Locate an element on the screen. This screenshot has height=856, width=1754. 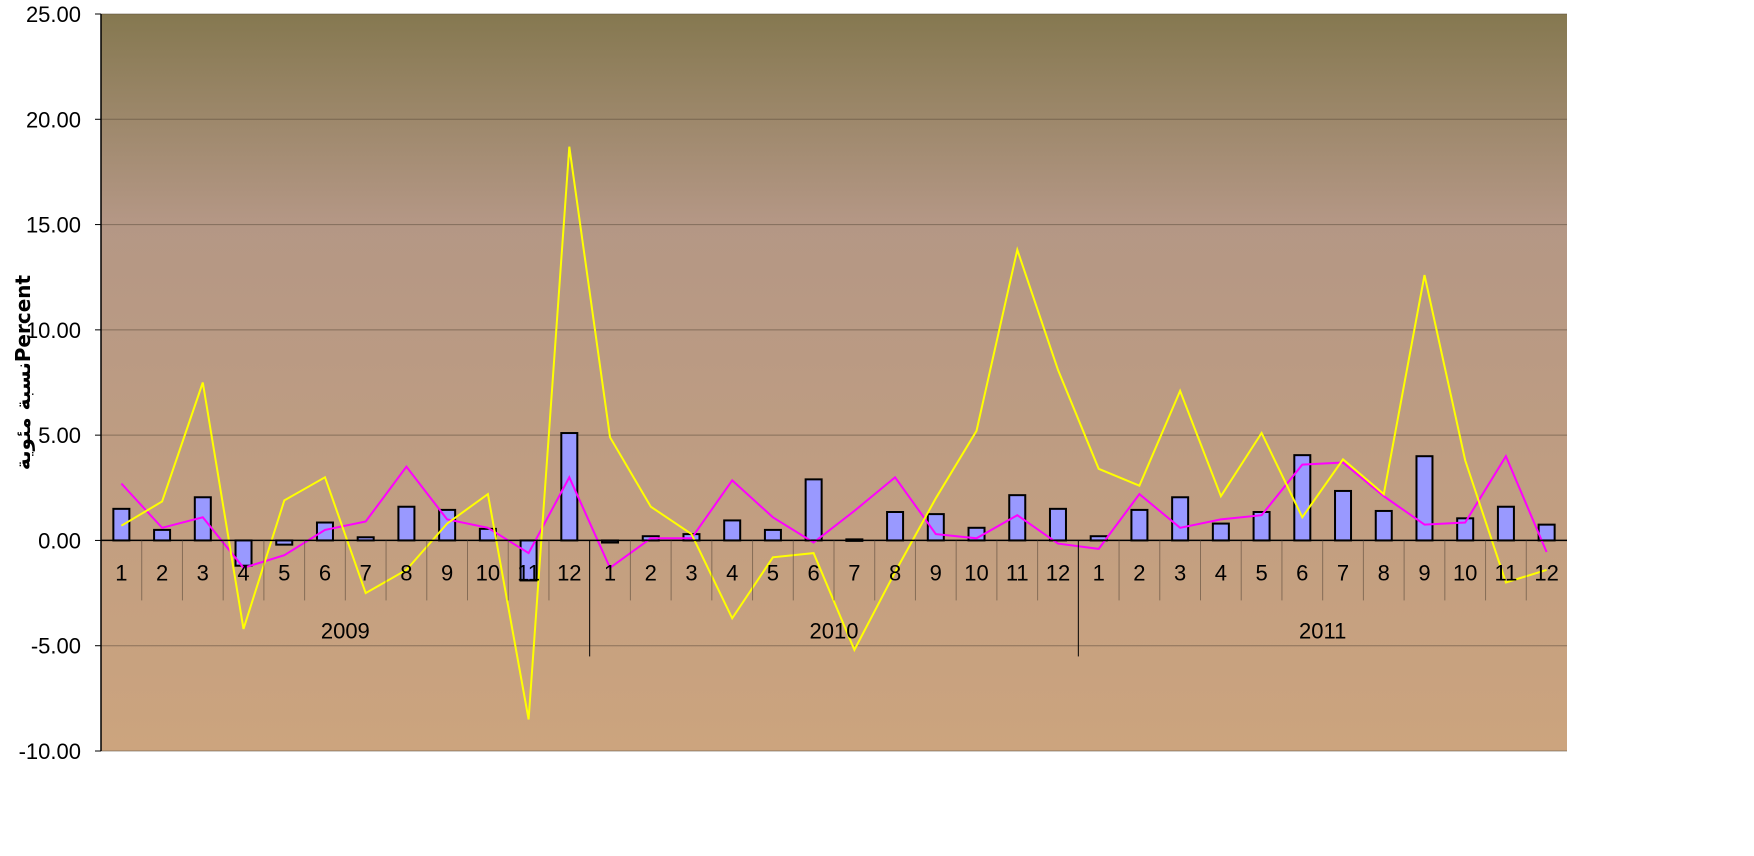
year-label: 2010 is located at coordinates (834, 630).